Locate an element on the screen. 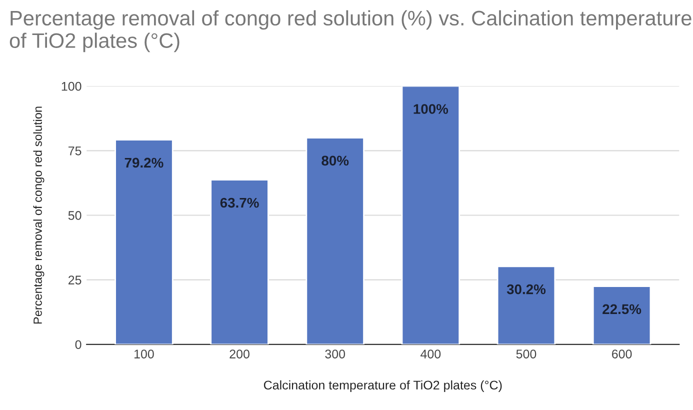 The width and height of the screenshot is (693, 410). x-tick-label: 200 is located at coordinates (240, 354).